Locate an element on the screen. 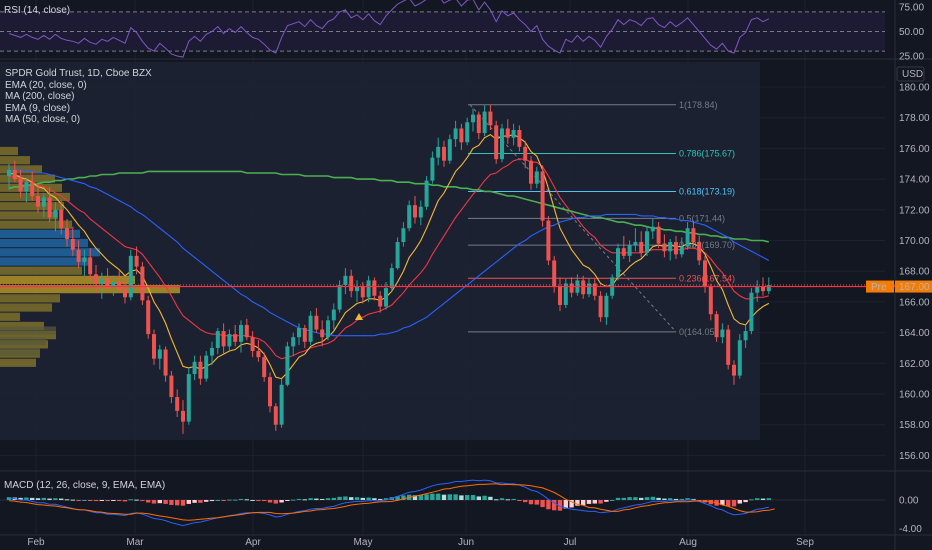 The height and width of the screenshot is (550, 932). price-tick-label: 174.00 is located at coordinates (914, 180).